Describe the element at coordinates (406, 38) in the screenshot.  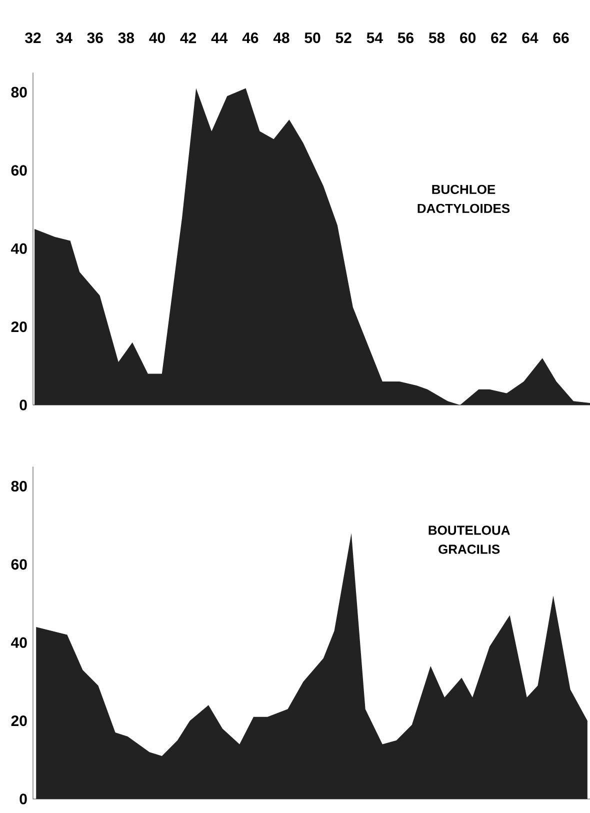
I see `x-tick-label: 56` at that location.